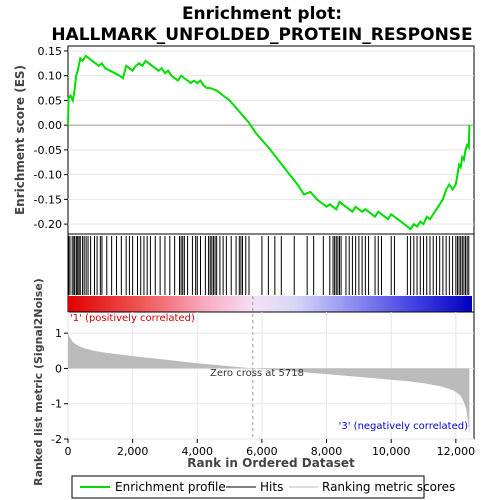 This screenshot has width=500, height=500. I want to click on es-y-tick-label: 0.15, so click(50, 51).